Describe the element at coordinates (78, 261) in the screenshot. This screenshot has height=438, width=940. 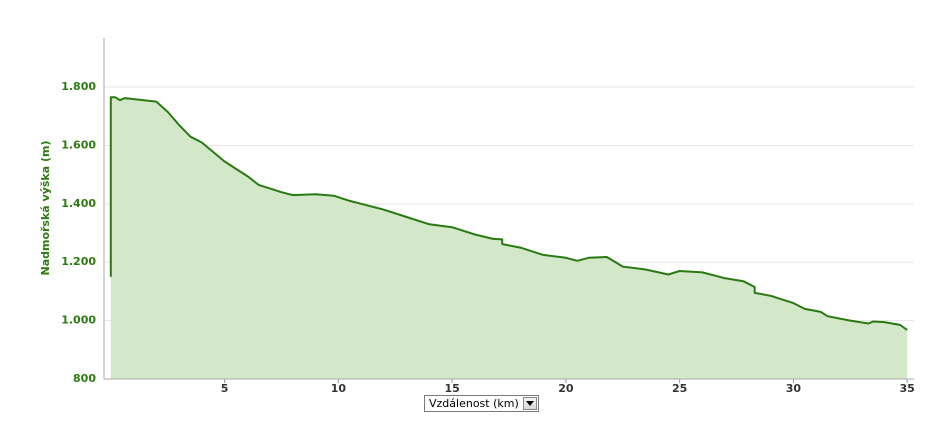
I see `y-tick-label: 1.200` at that location.